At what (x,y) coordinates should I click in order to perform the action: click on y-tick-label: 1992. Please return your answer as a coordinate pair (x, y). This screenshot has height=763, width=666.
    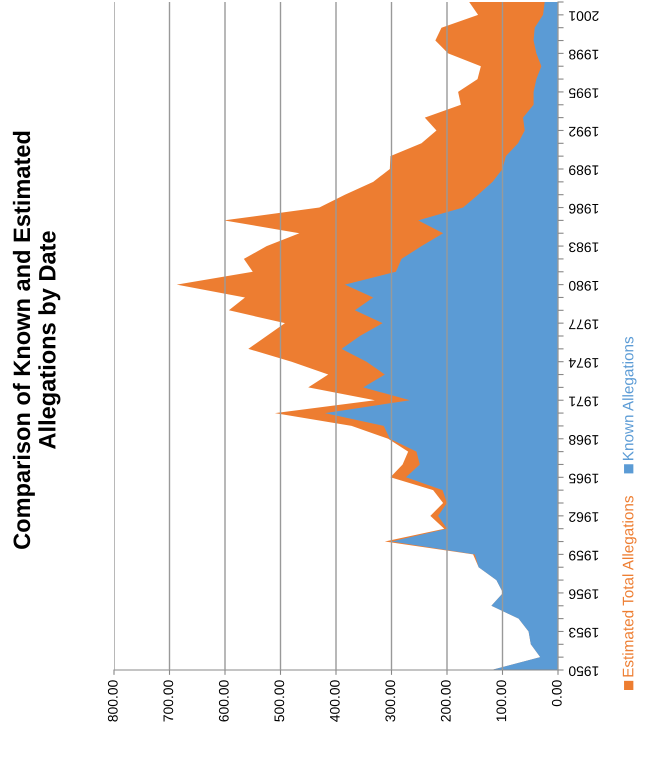
    Looking at the image, I should click on (583, 131).